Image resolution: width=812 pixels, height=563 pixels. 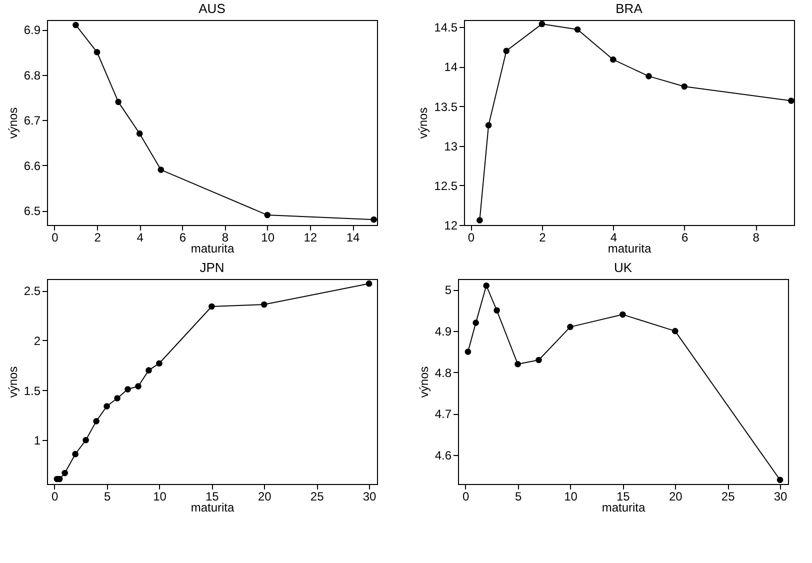 What do you see at coordinates (446, 185) in the screenshot?
I see `y-tick-label: 12.5` at bounding box center [446, 185].